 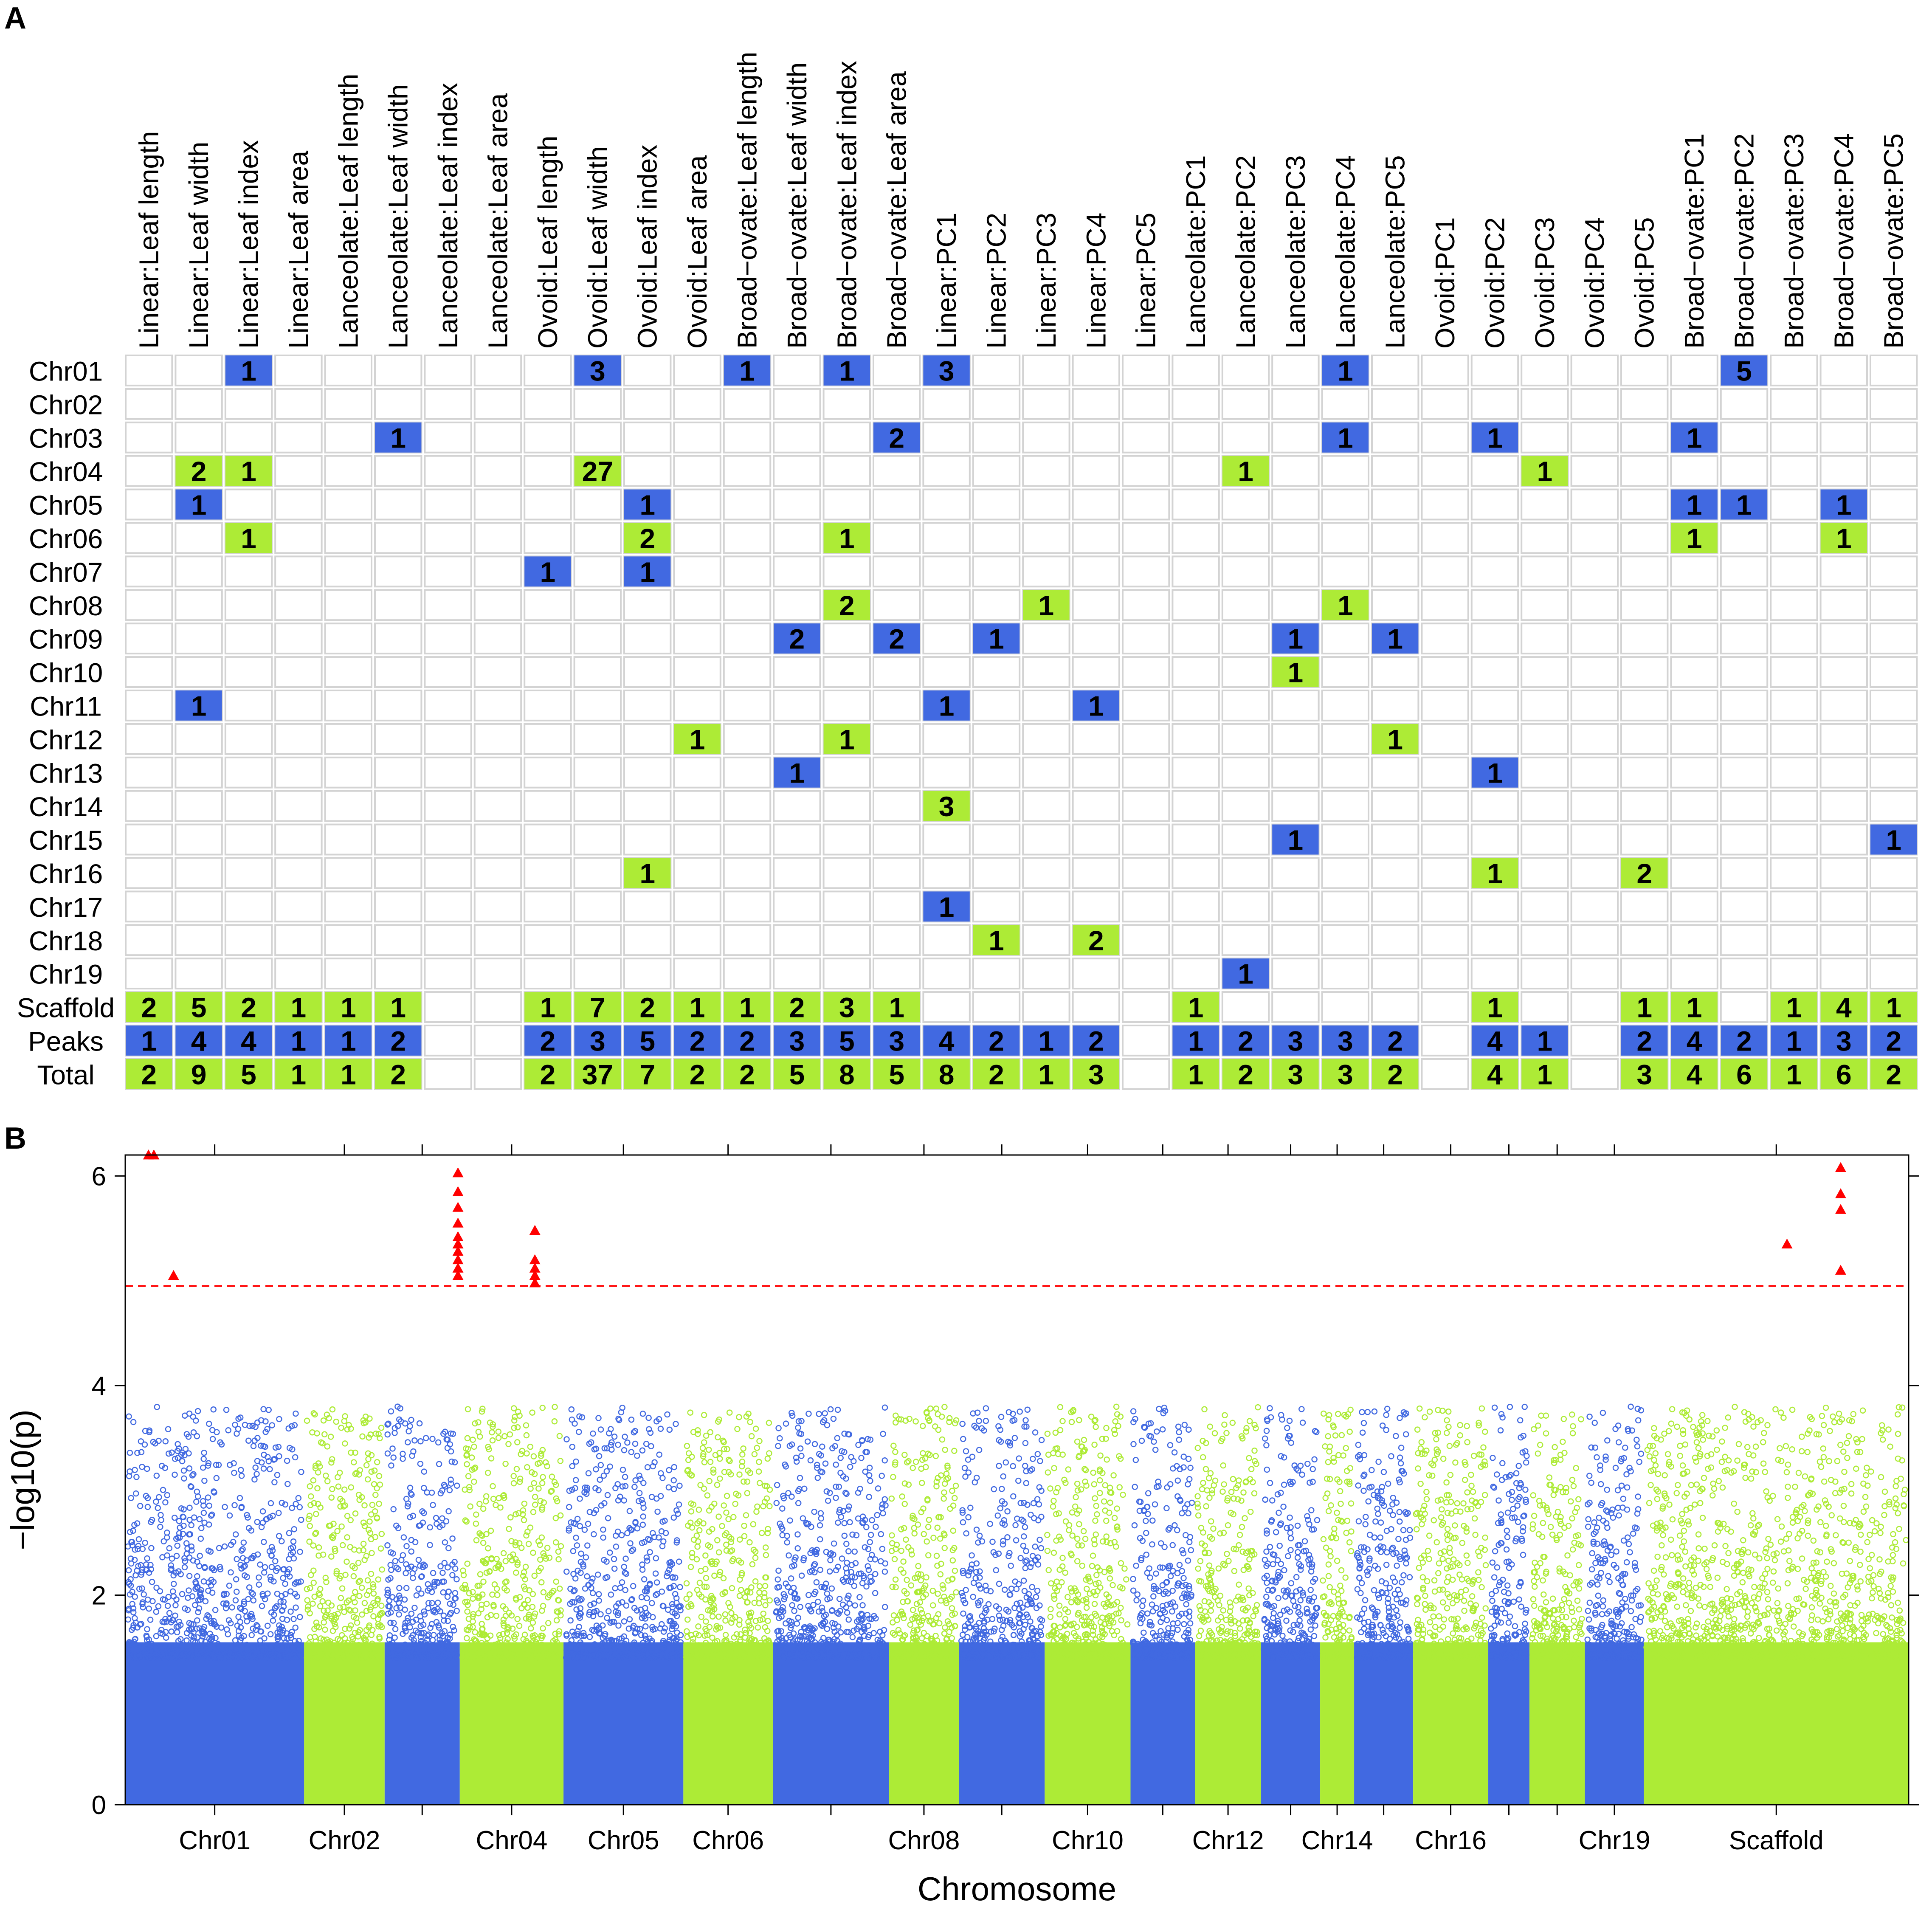 I want to click on snp-density-chr05, so click(x=623, y=1723).